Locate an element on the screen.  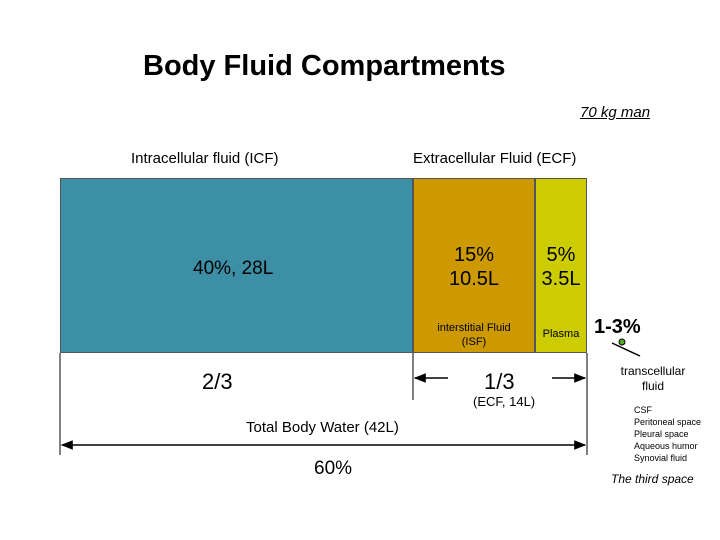
list-item: Synovial fluid is located at coordinates (661, 458).